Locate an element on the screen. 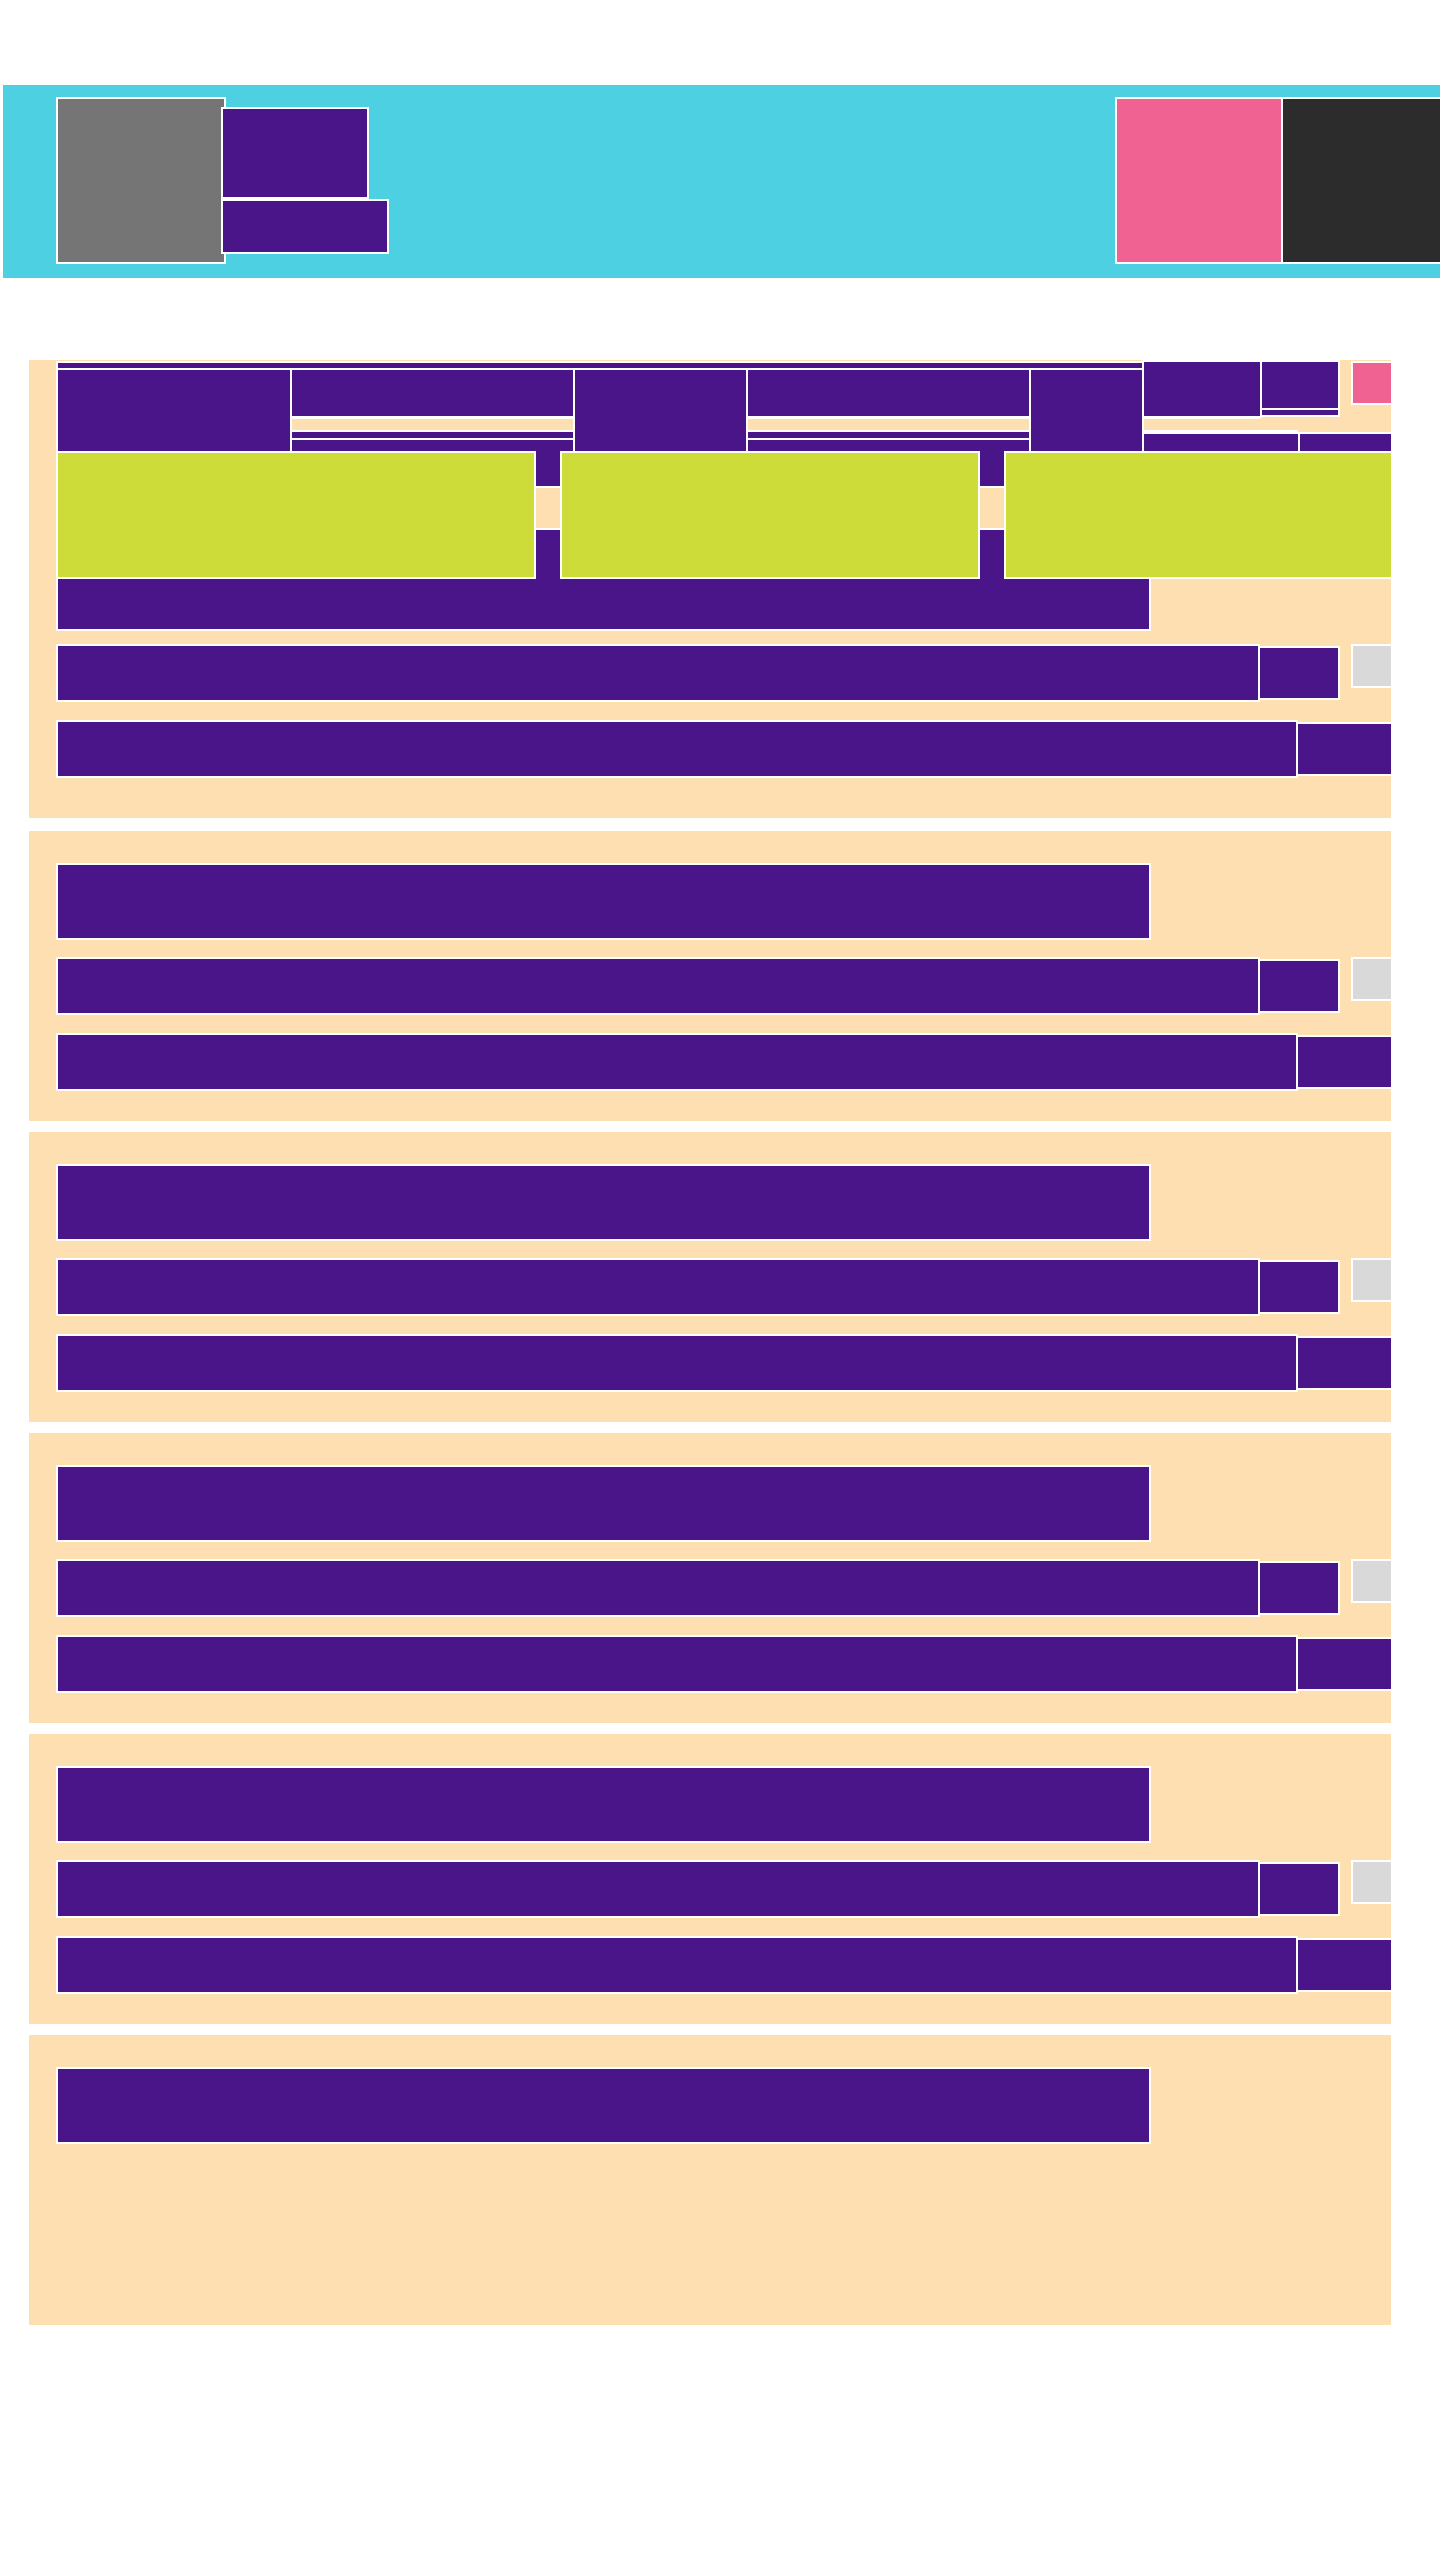  toolbar is located at coordinates (710, 470).